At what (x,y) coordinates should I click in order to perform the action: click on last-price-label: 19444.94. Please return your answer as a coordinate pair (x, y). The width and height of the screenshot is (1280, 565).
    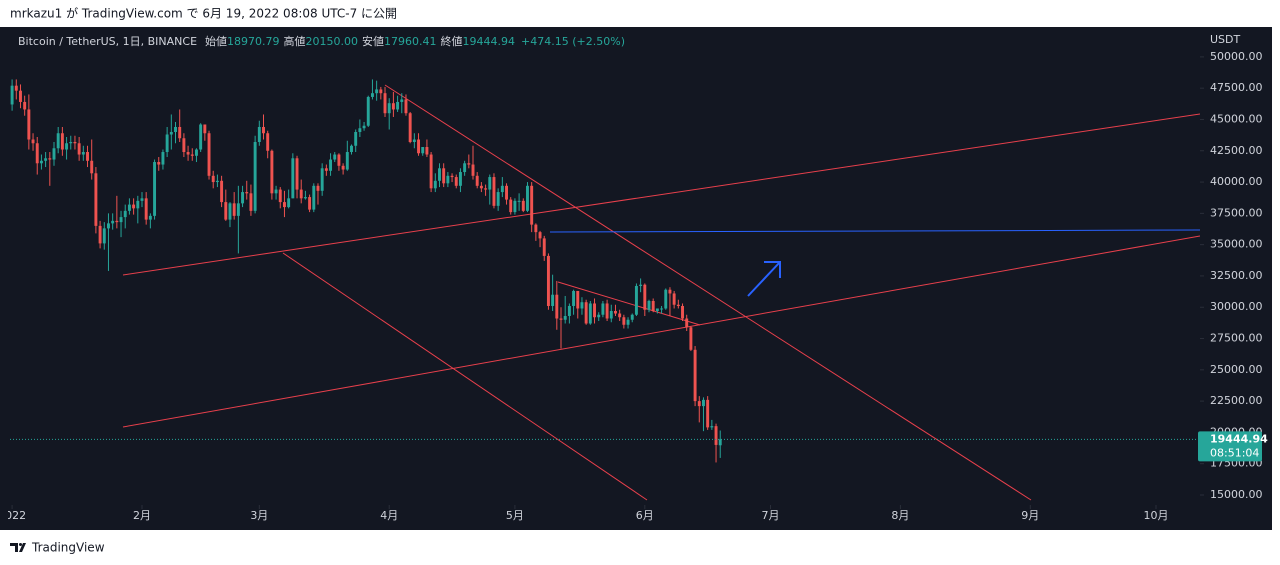
    Looking at the image, I should click on (1239, 438).